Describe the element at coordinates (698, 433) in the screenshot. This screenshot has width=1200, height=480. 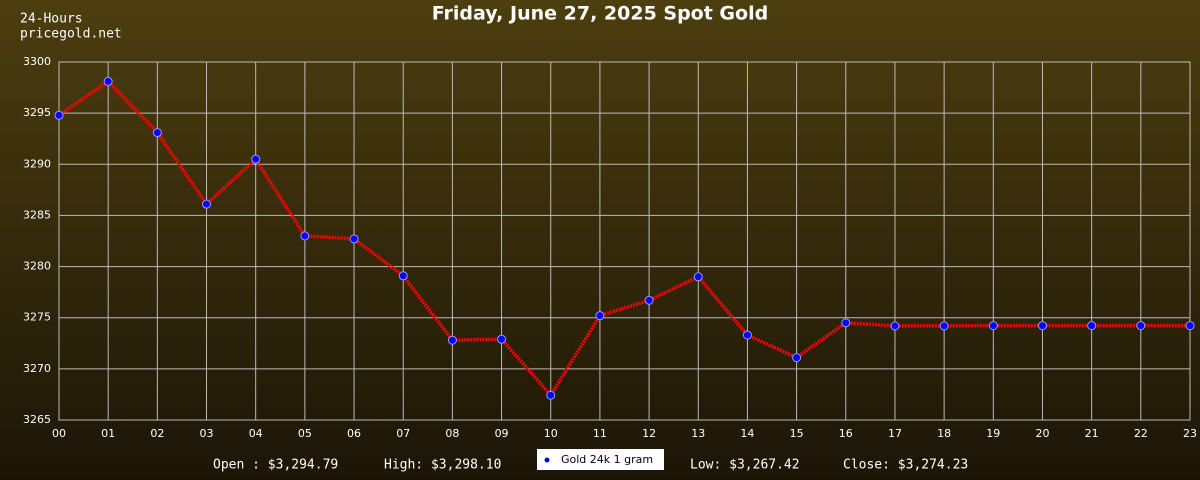
I see `x-tick-label: 13` at that location.